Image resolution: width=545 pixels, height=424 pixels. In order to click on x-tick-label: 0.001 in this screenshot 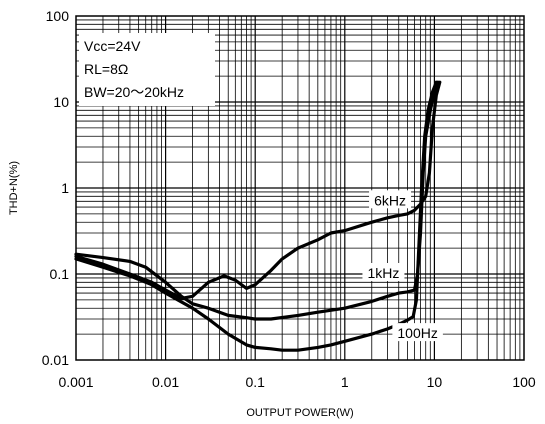, I will do `click(75, 382)`.